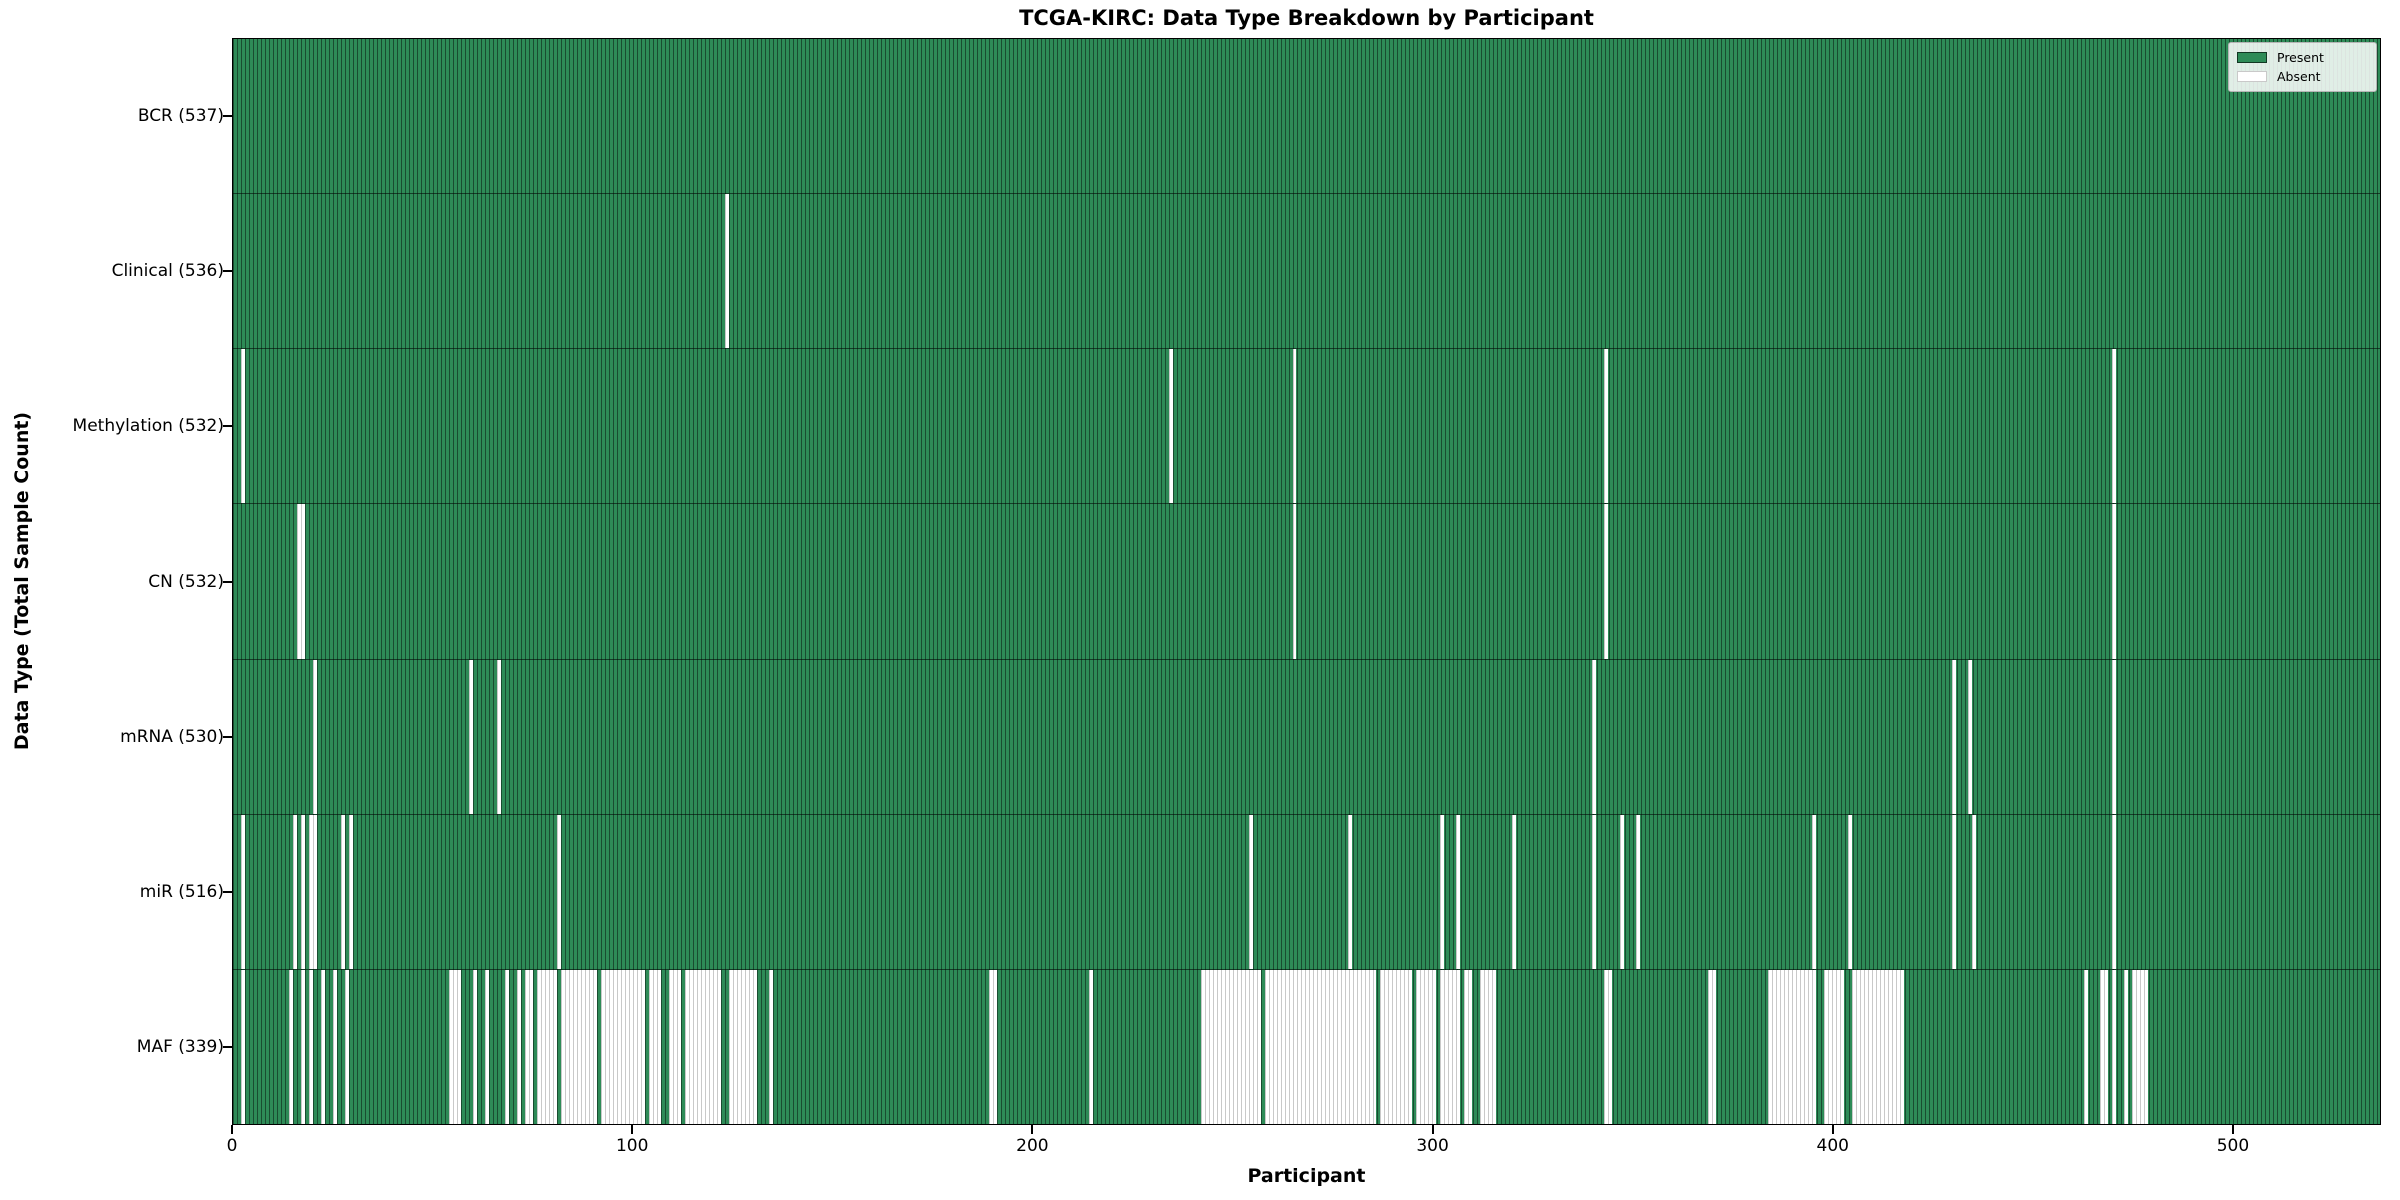 The height and width of the screenshot is (1200, 2400). What do you see at coordinates (167, 270) in the screenshot?
I see `ytick-label-Clinical: Clinical (536)` at bounding box center [167, 270].